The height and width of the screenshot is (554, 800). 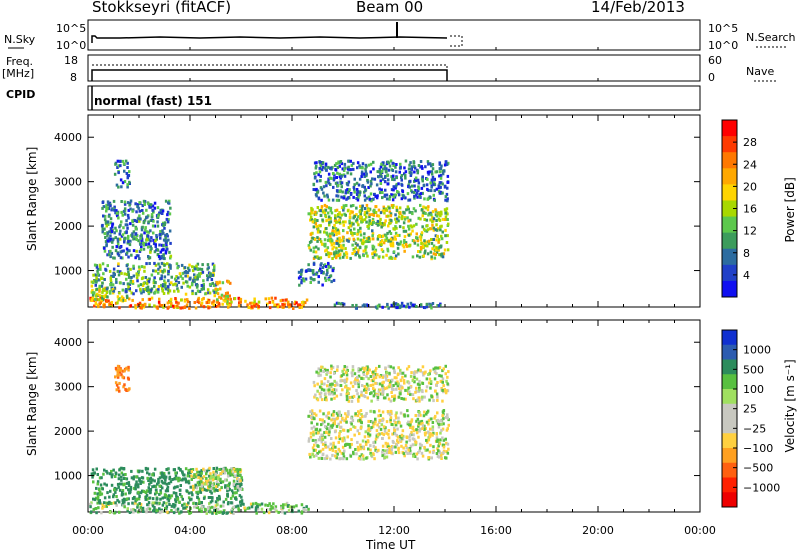 I want to click on x-tick-label: 00:00, so click(x=700, y=530).